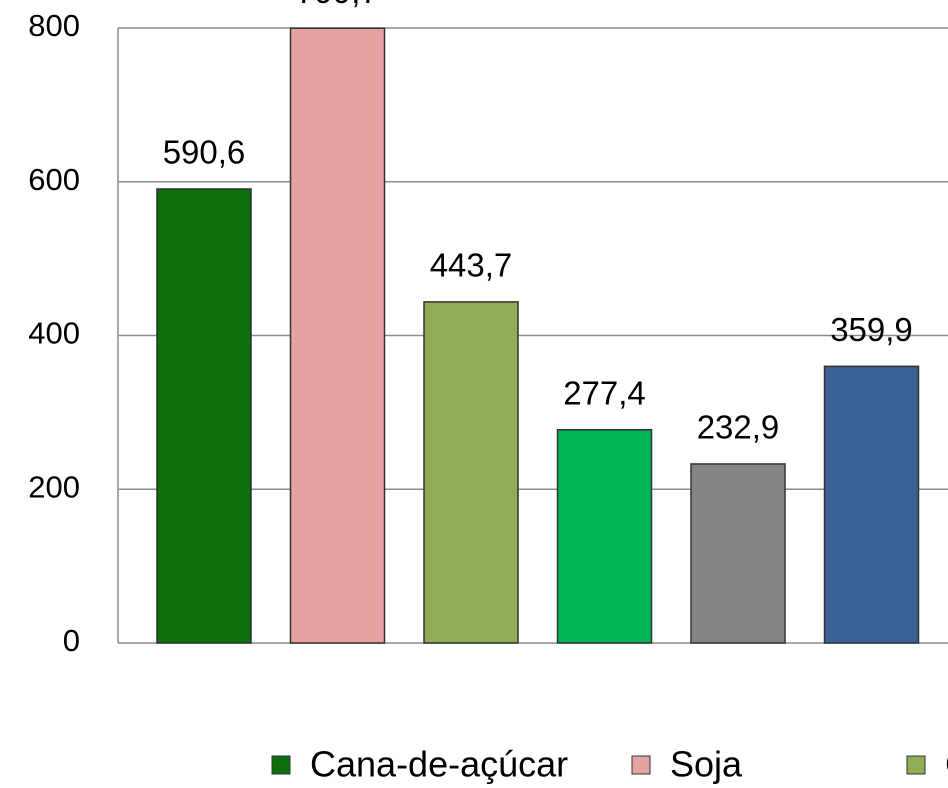 Image resolution: width=948 pixels, height=788 pixels. I want to click on value-label: 232,9, so click(738, 427).